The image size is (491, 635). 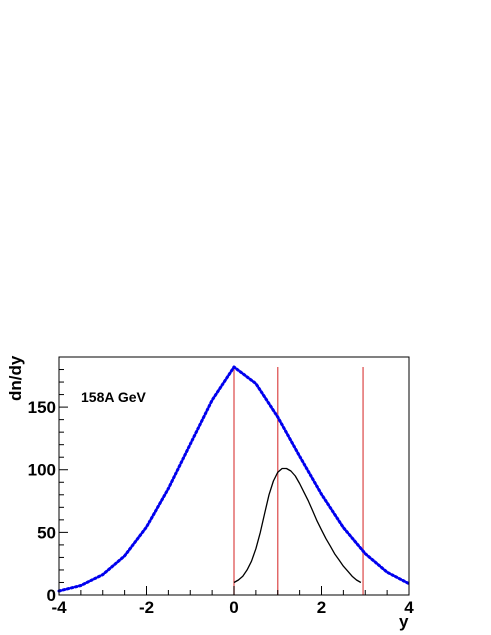 I want to click on y-tick-label-2: 100, so click(x=42, y=470).